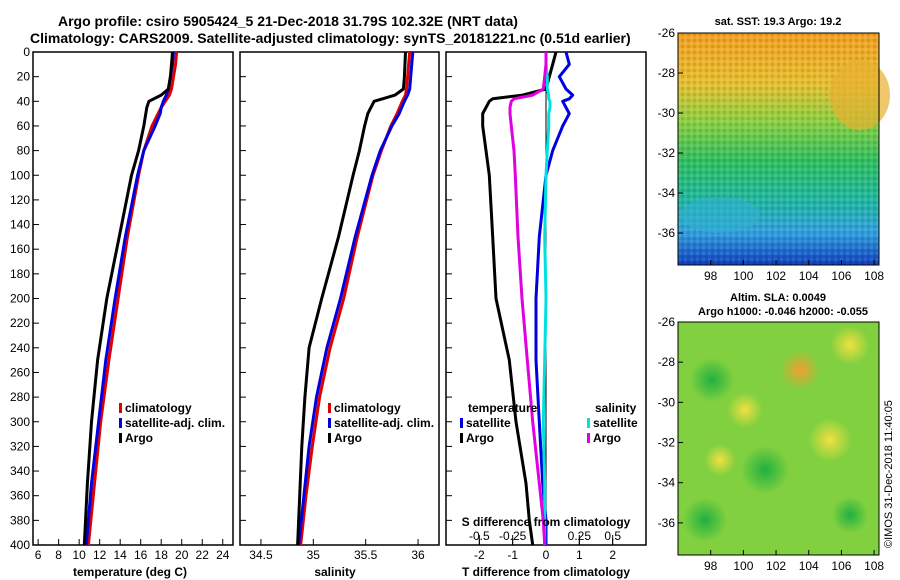 Image resolution: width=900 pixels, height=580 pixels. I want to click on x-tick-label: 34.5, so click(261, 555).